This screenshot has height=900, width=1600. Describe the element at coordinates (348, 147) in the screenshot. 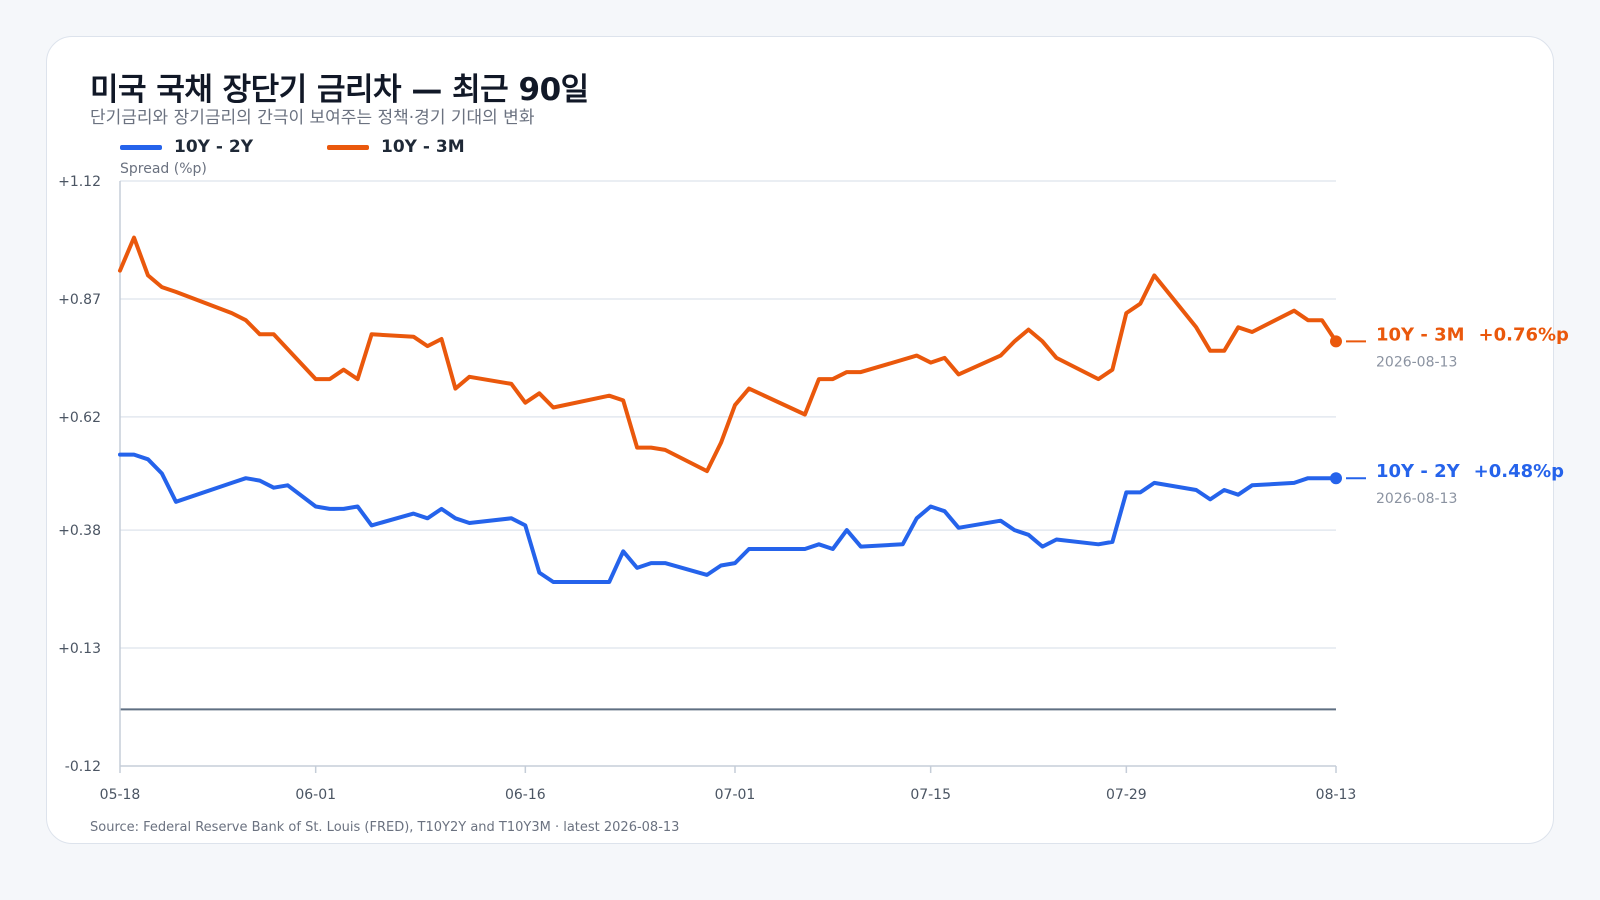

I see `legend-swatch-10y-3m` at that location.